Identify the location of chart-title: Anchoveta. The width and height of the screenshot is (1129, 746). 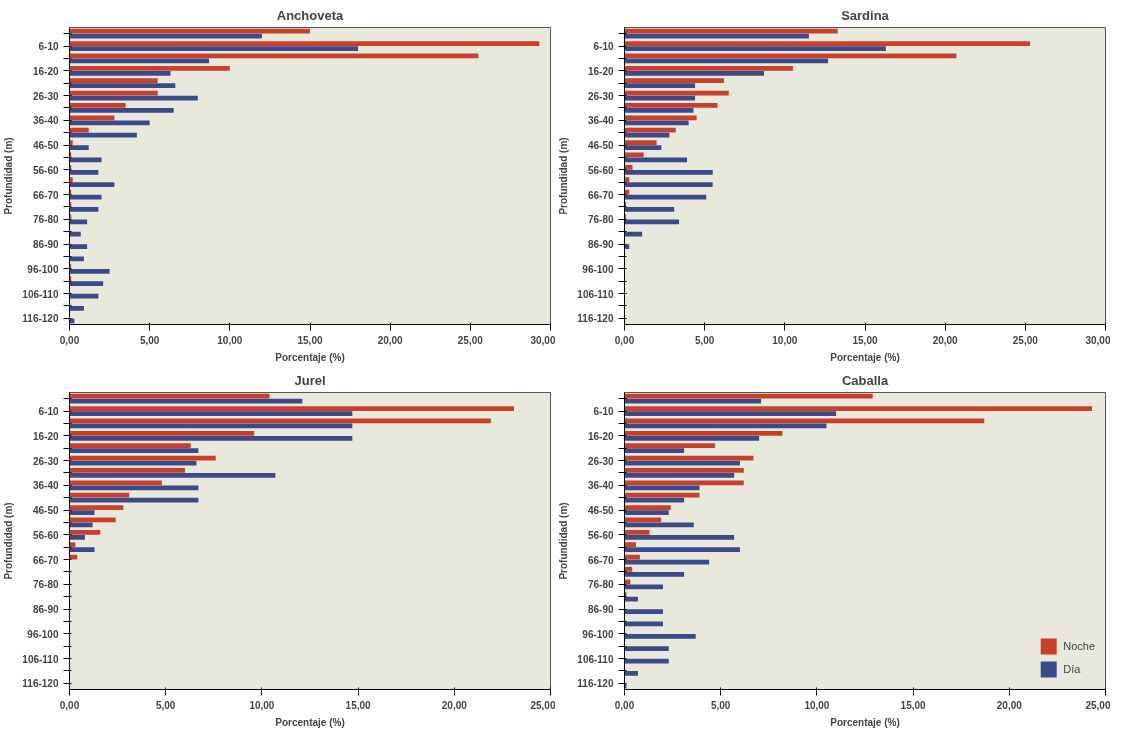
(310, 15).